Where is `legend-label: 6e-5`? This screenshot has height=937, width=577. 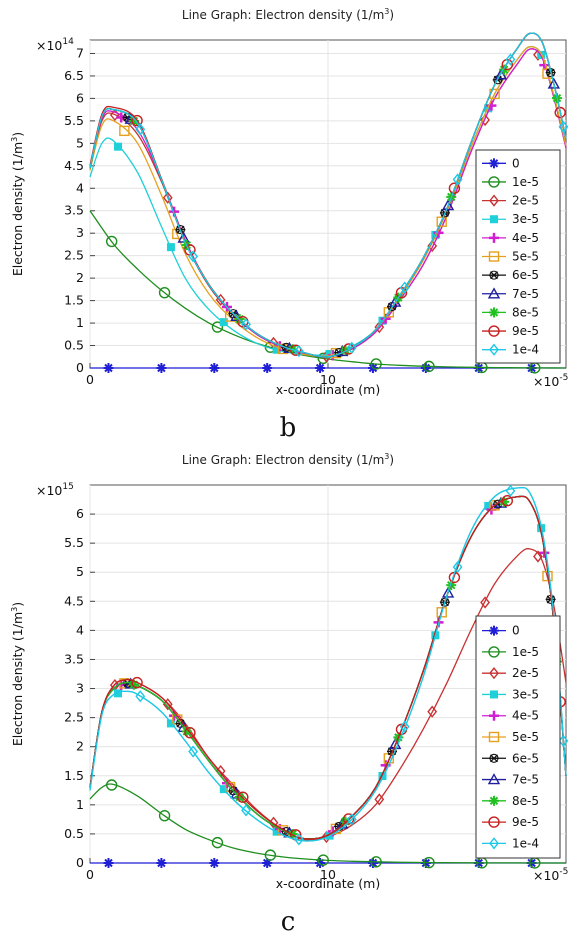 legend-label: 6e-5 is located at coordinates (525, 758).